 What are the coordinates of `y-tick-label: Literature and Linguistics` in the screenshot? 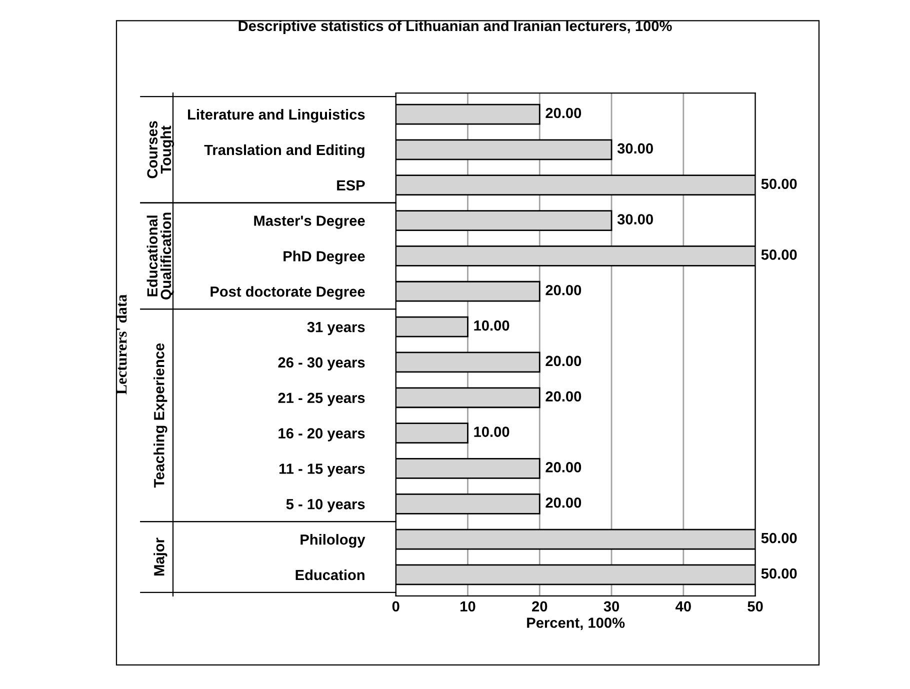 It's located at (276, 115).